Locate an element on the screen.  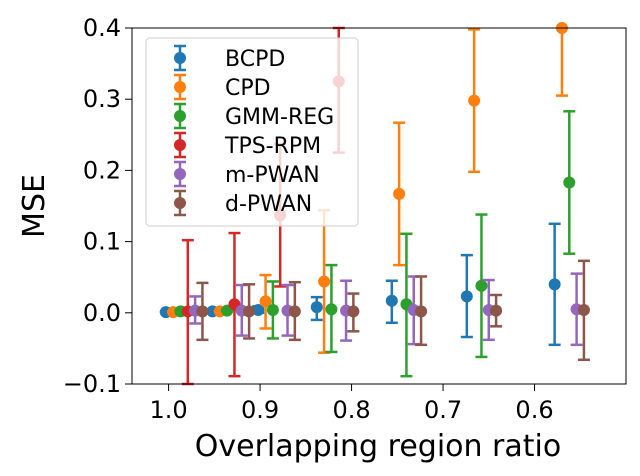
y-tick-label: 0.2 is located at coordinates (102, 170).